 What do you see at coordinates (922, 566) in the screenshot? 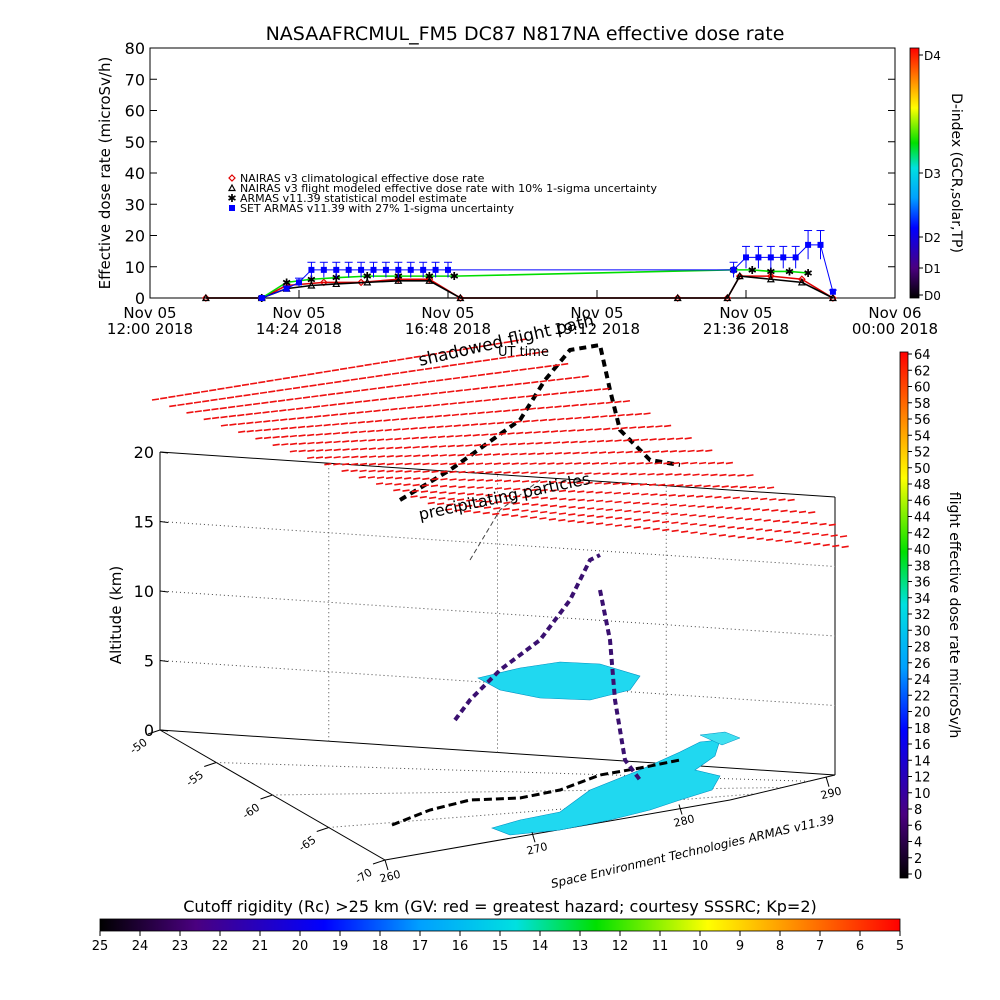
I see `dose-colorbar-tick-label: 38` at bounding box center [922, 566].